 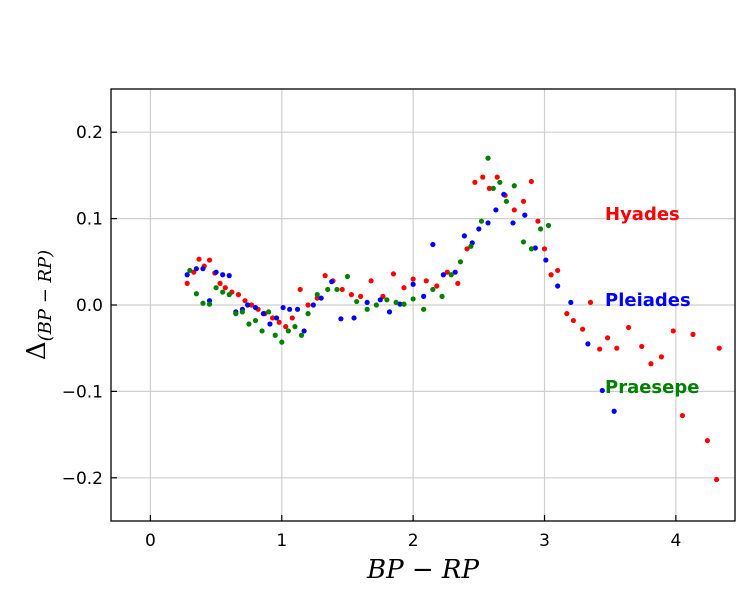 What do you see at coordinates (82, 392) in the screenshot?
I see `y-tick-label: −0.1` at bounding box center [82, 392].